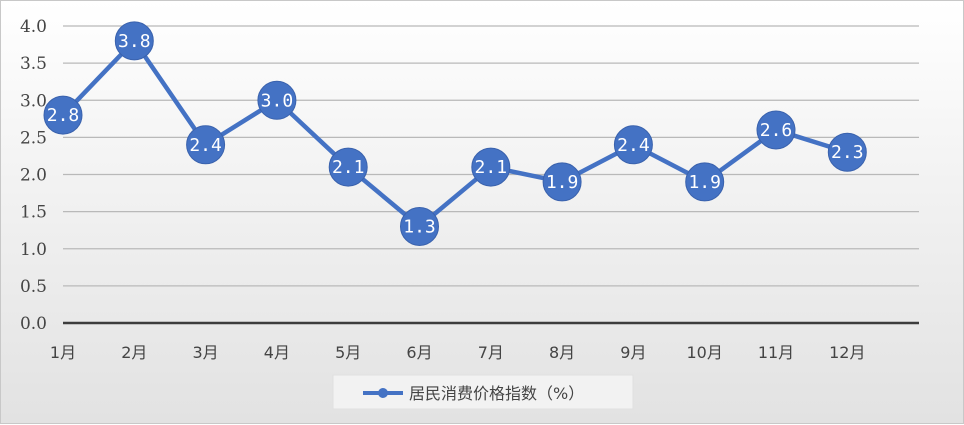 This screenshot has width=964, height=425. What do you see at coordinates (33, 64) in the screenshot?
I see `y-tick-label: 3.5` at bounding box center [33, 64].